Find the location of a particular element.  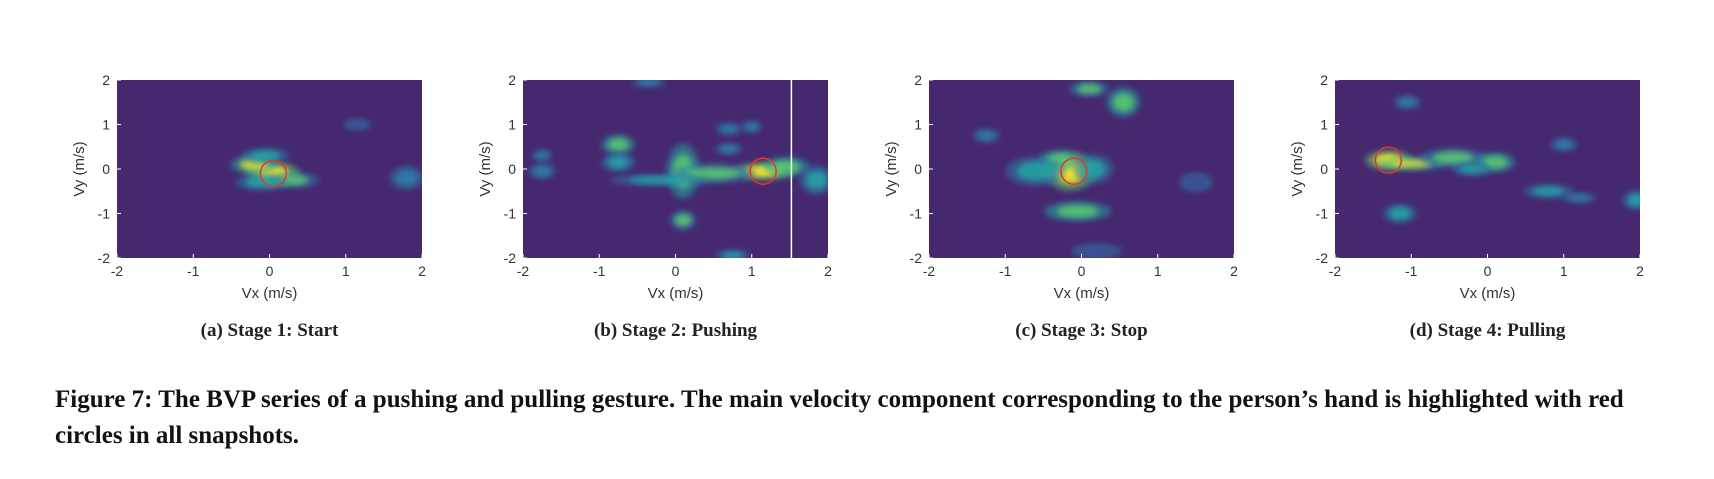

subplot-caption: (a) Stage 1: Start is located at coordinates (270, 330).